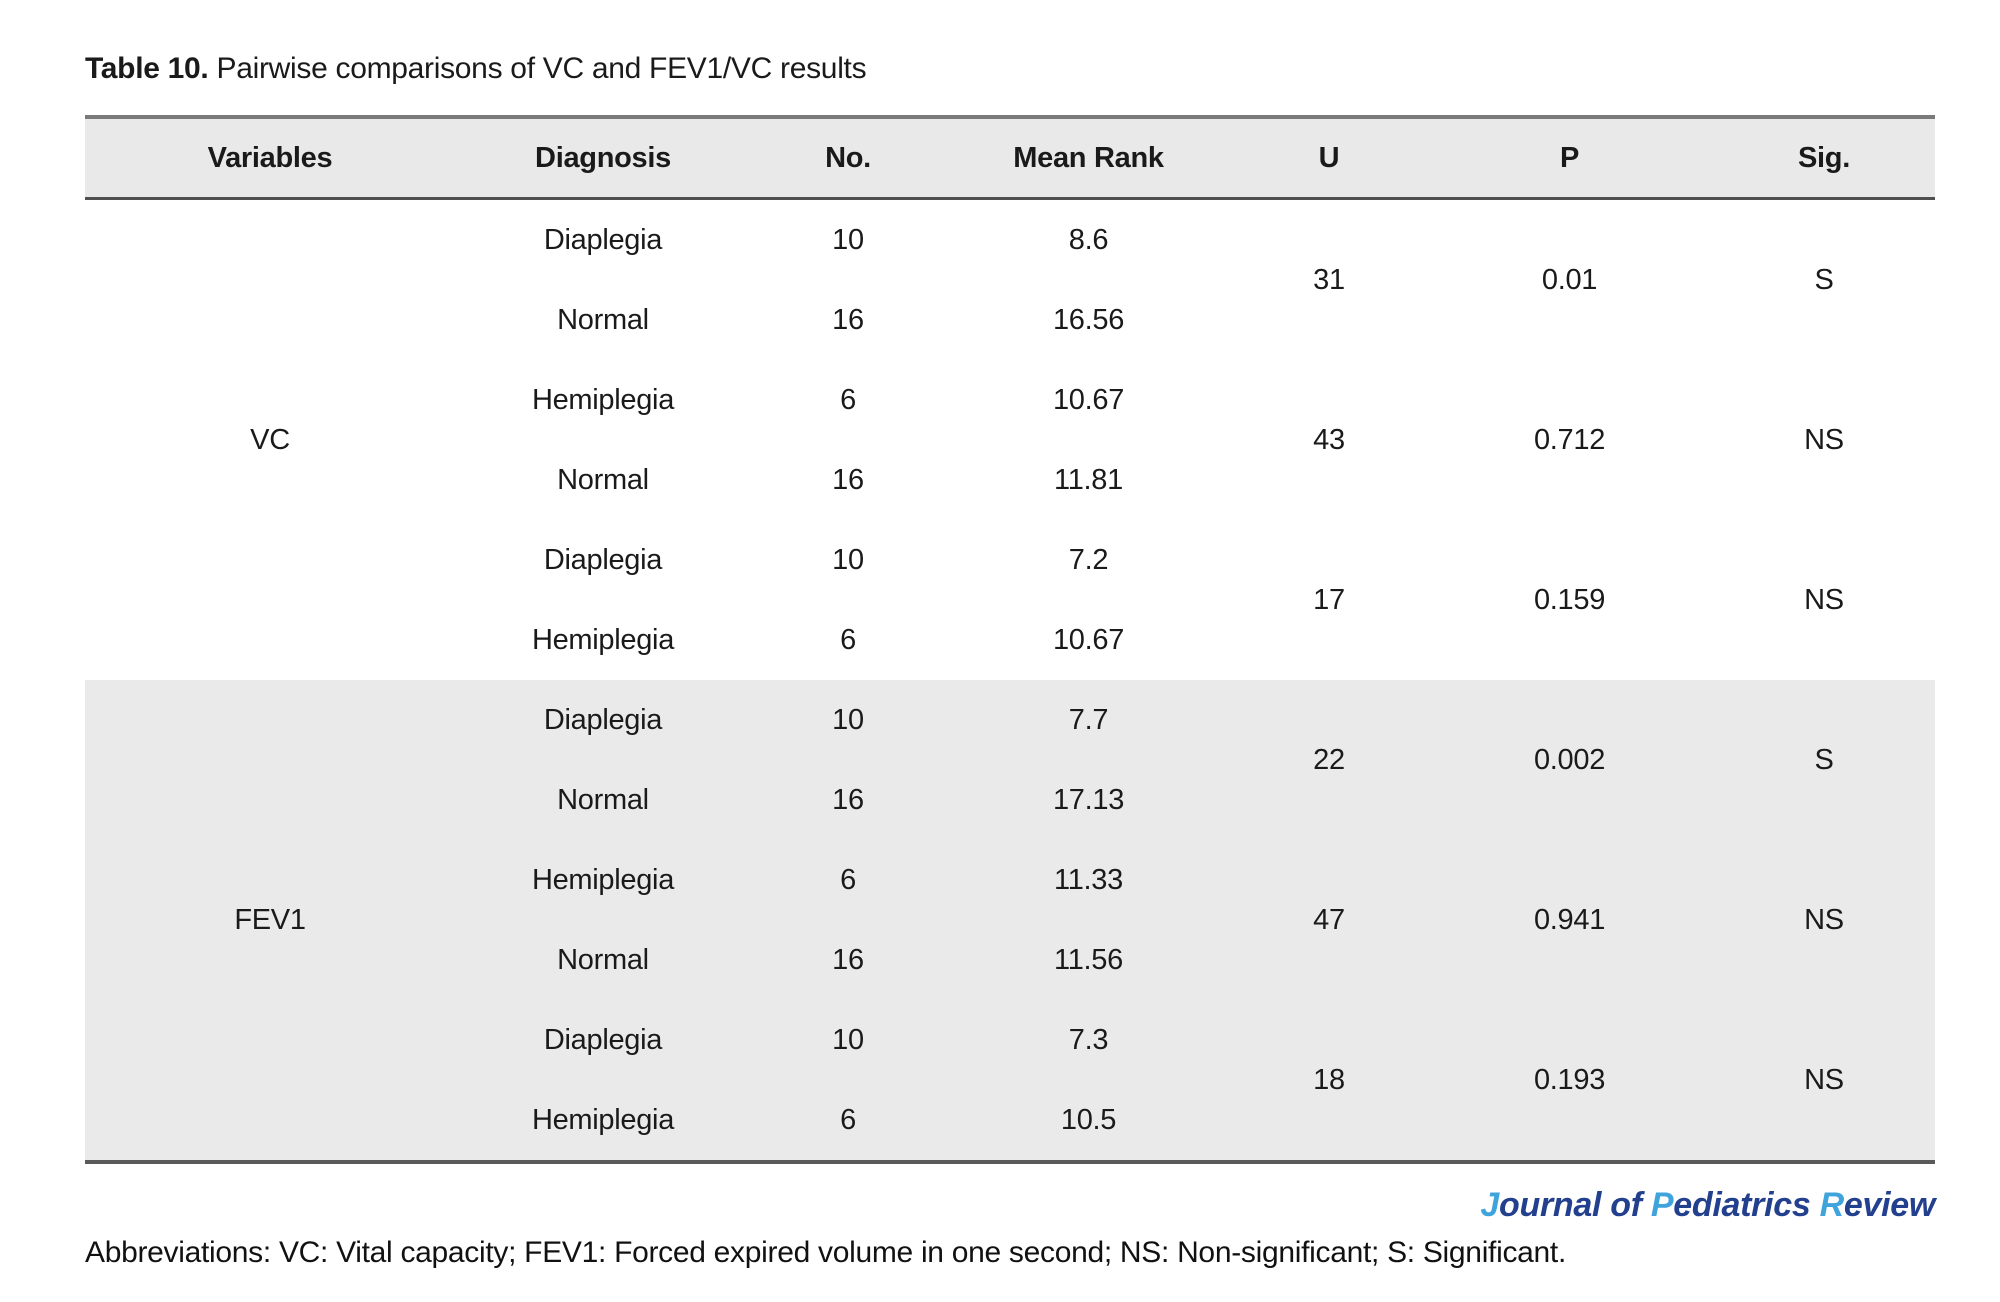 This screenshot has height=1302, width=2000. Describe the element at coordinates (1088, 157) in the screenshot. I see `header-cell-mean-rank: Mean Rank` at that location.